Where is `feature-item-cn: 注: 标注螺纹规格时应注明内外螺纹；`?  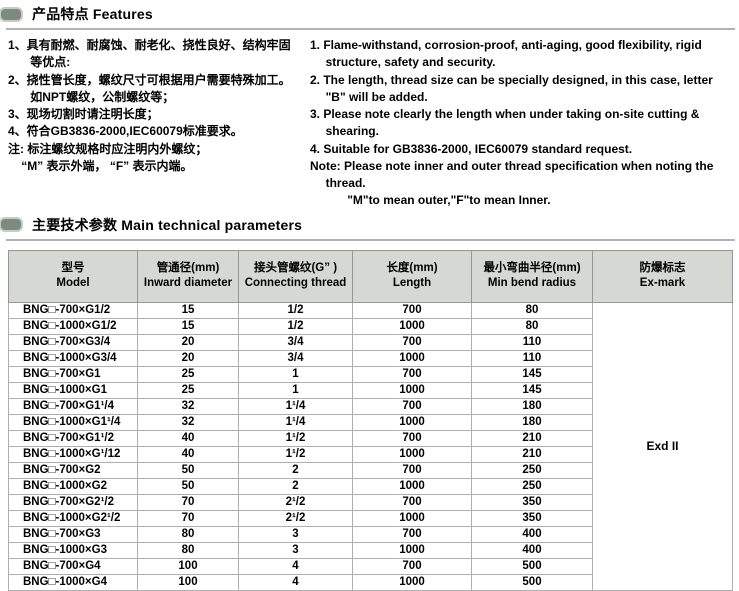
feature-item-cn: 注: 标注螺纹规格时应注明内外螺纹； is located at coordinates (108, 148).